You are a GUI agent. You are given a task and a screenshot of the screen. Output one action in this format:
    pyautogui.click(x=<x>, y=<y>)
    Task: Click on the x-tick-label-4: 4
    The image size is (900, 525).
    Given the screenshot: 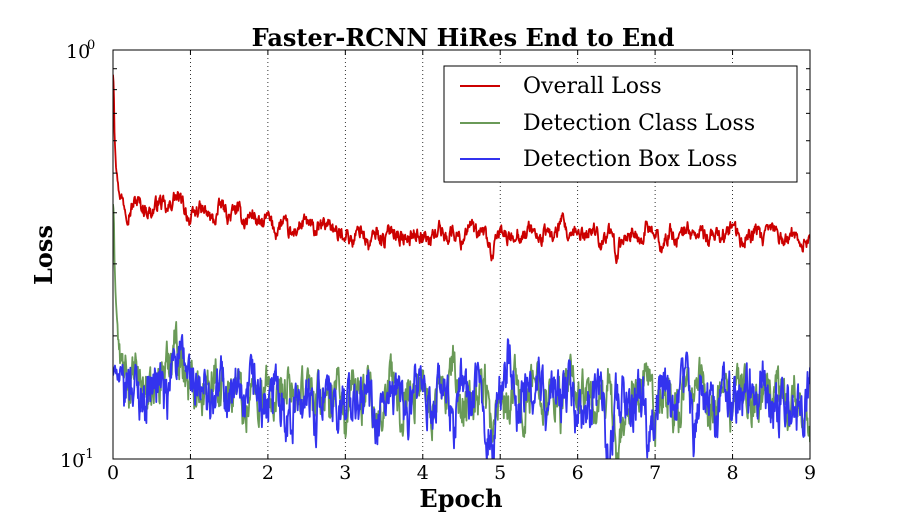 What is the action you would take?
    pyautogui.click(x=423, y=473)
    